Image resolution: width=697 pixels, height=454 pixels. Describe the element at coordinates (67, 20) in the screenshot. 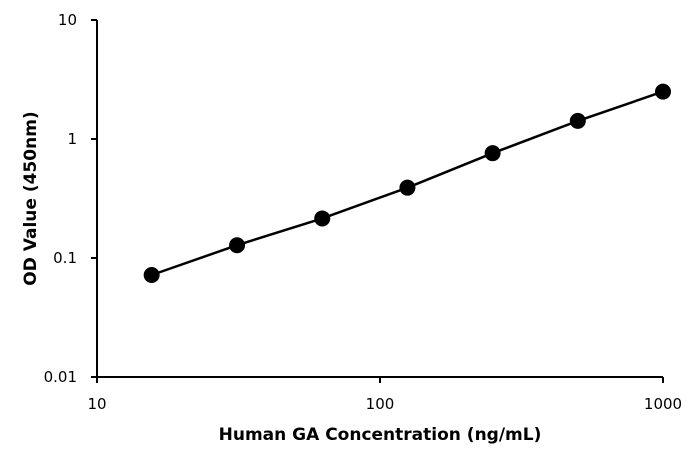

I see `y-tick-label: 10` at that location.